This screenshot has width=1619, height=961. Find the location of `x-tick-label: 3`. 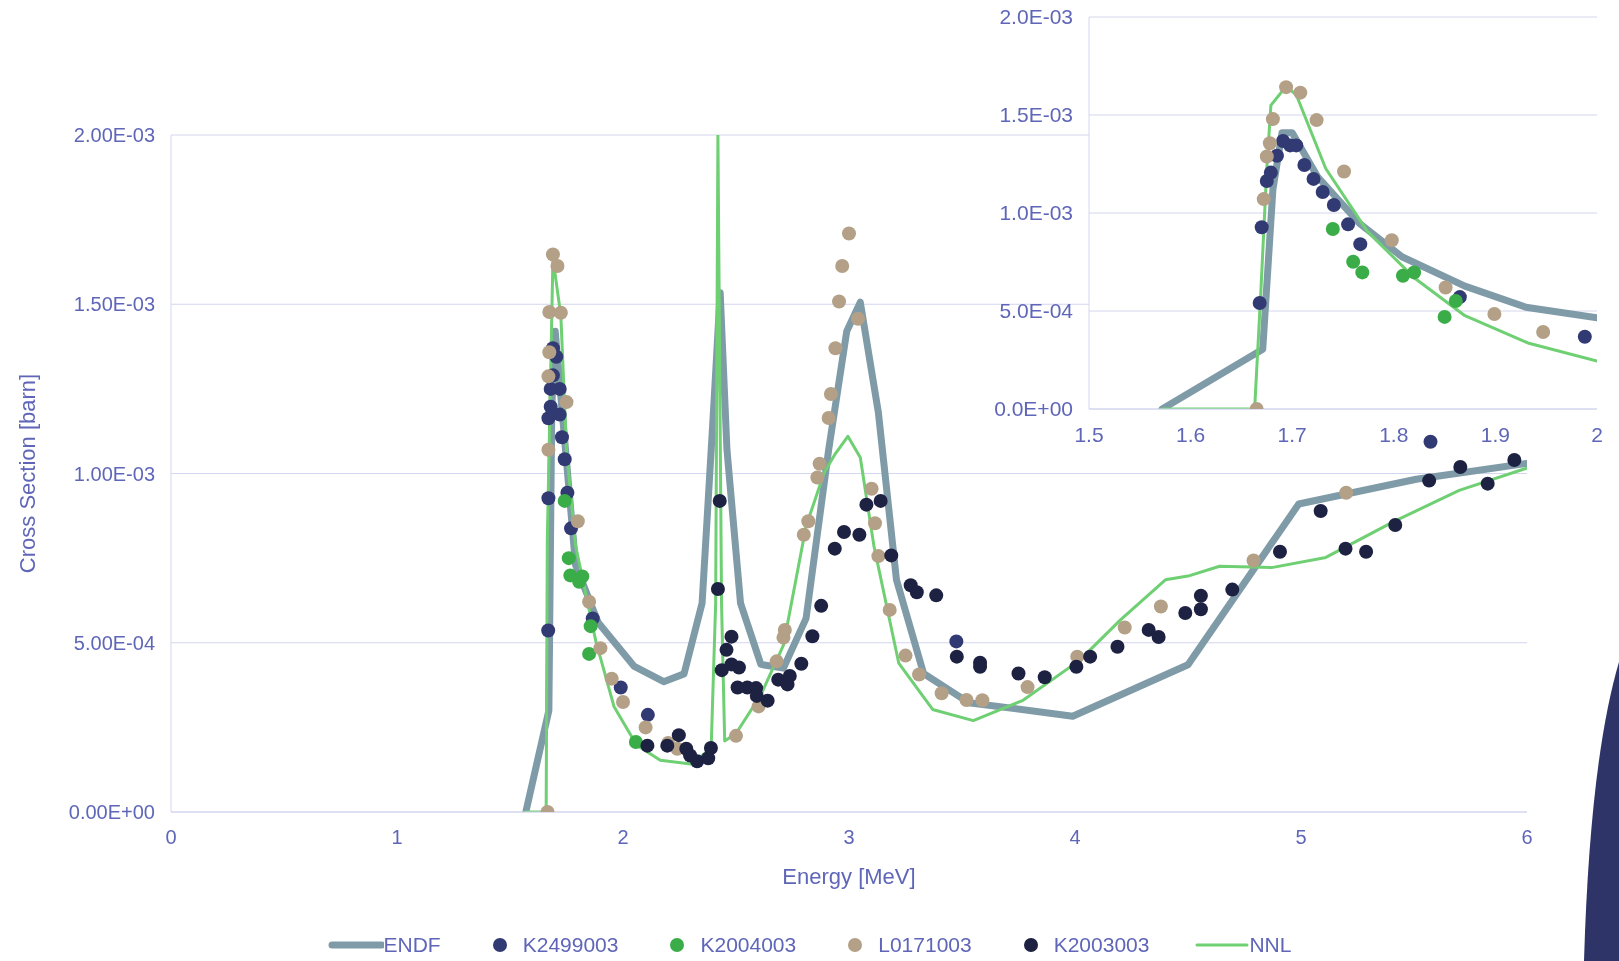

x-tick-label: 3 is located at coordinates (849, 837).